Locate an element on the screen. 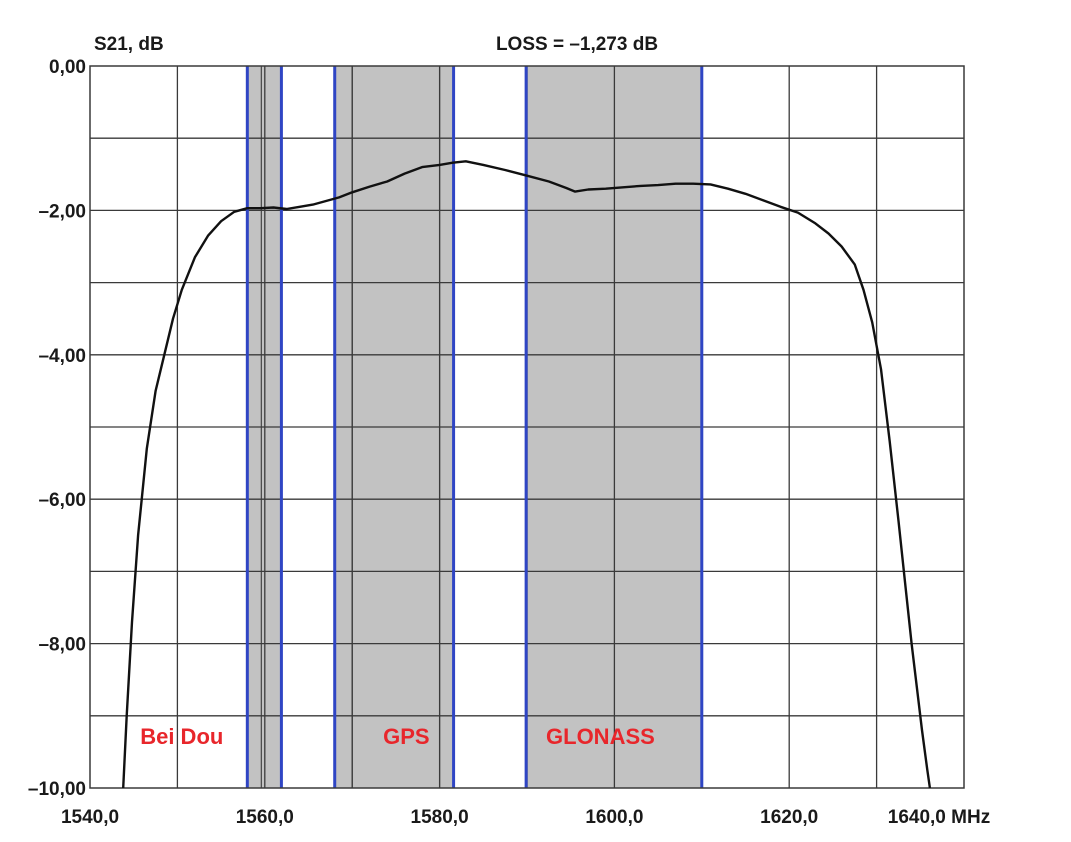  x-tick-label: 1640,0 MHz is located at coordinates (939, 817).